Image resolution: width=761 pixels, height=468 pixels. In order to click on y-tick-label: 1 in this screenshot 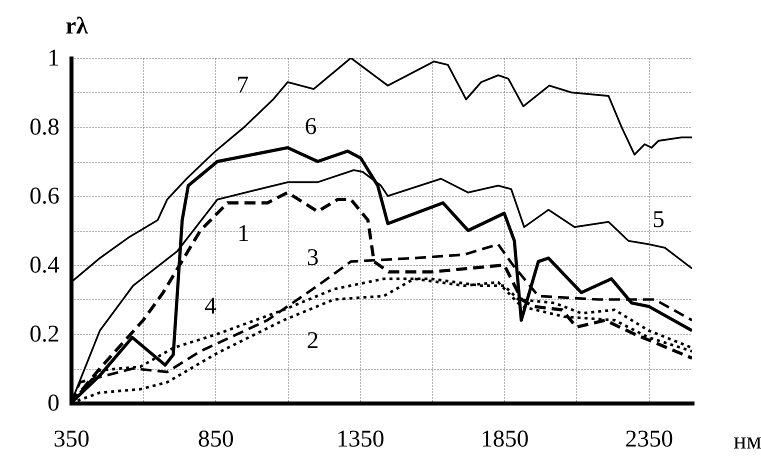, I will do `click(54, 59)`.